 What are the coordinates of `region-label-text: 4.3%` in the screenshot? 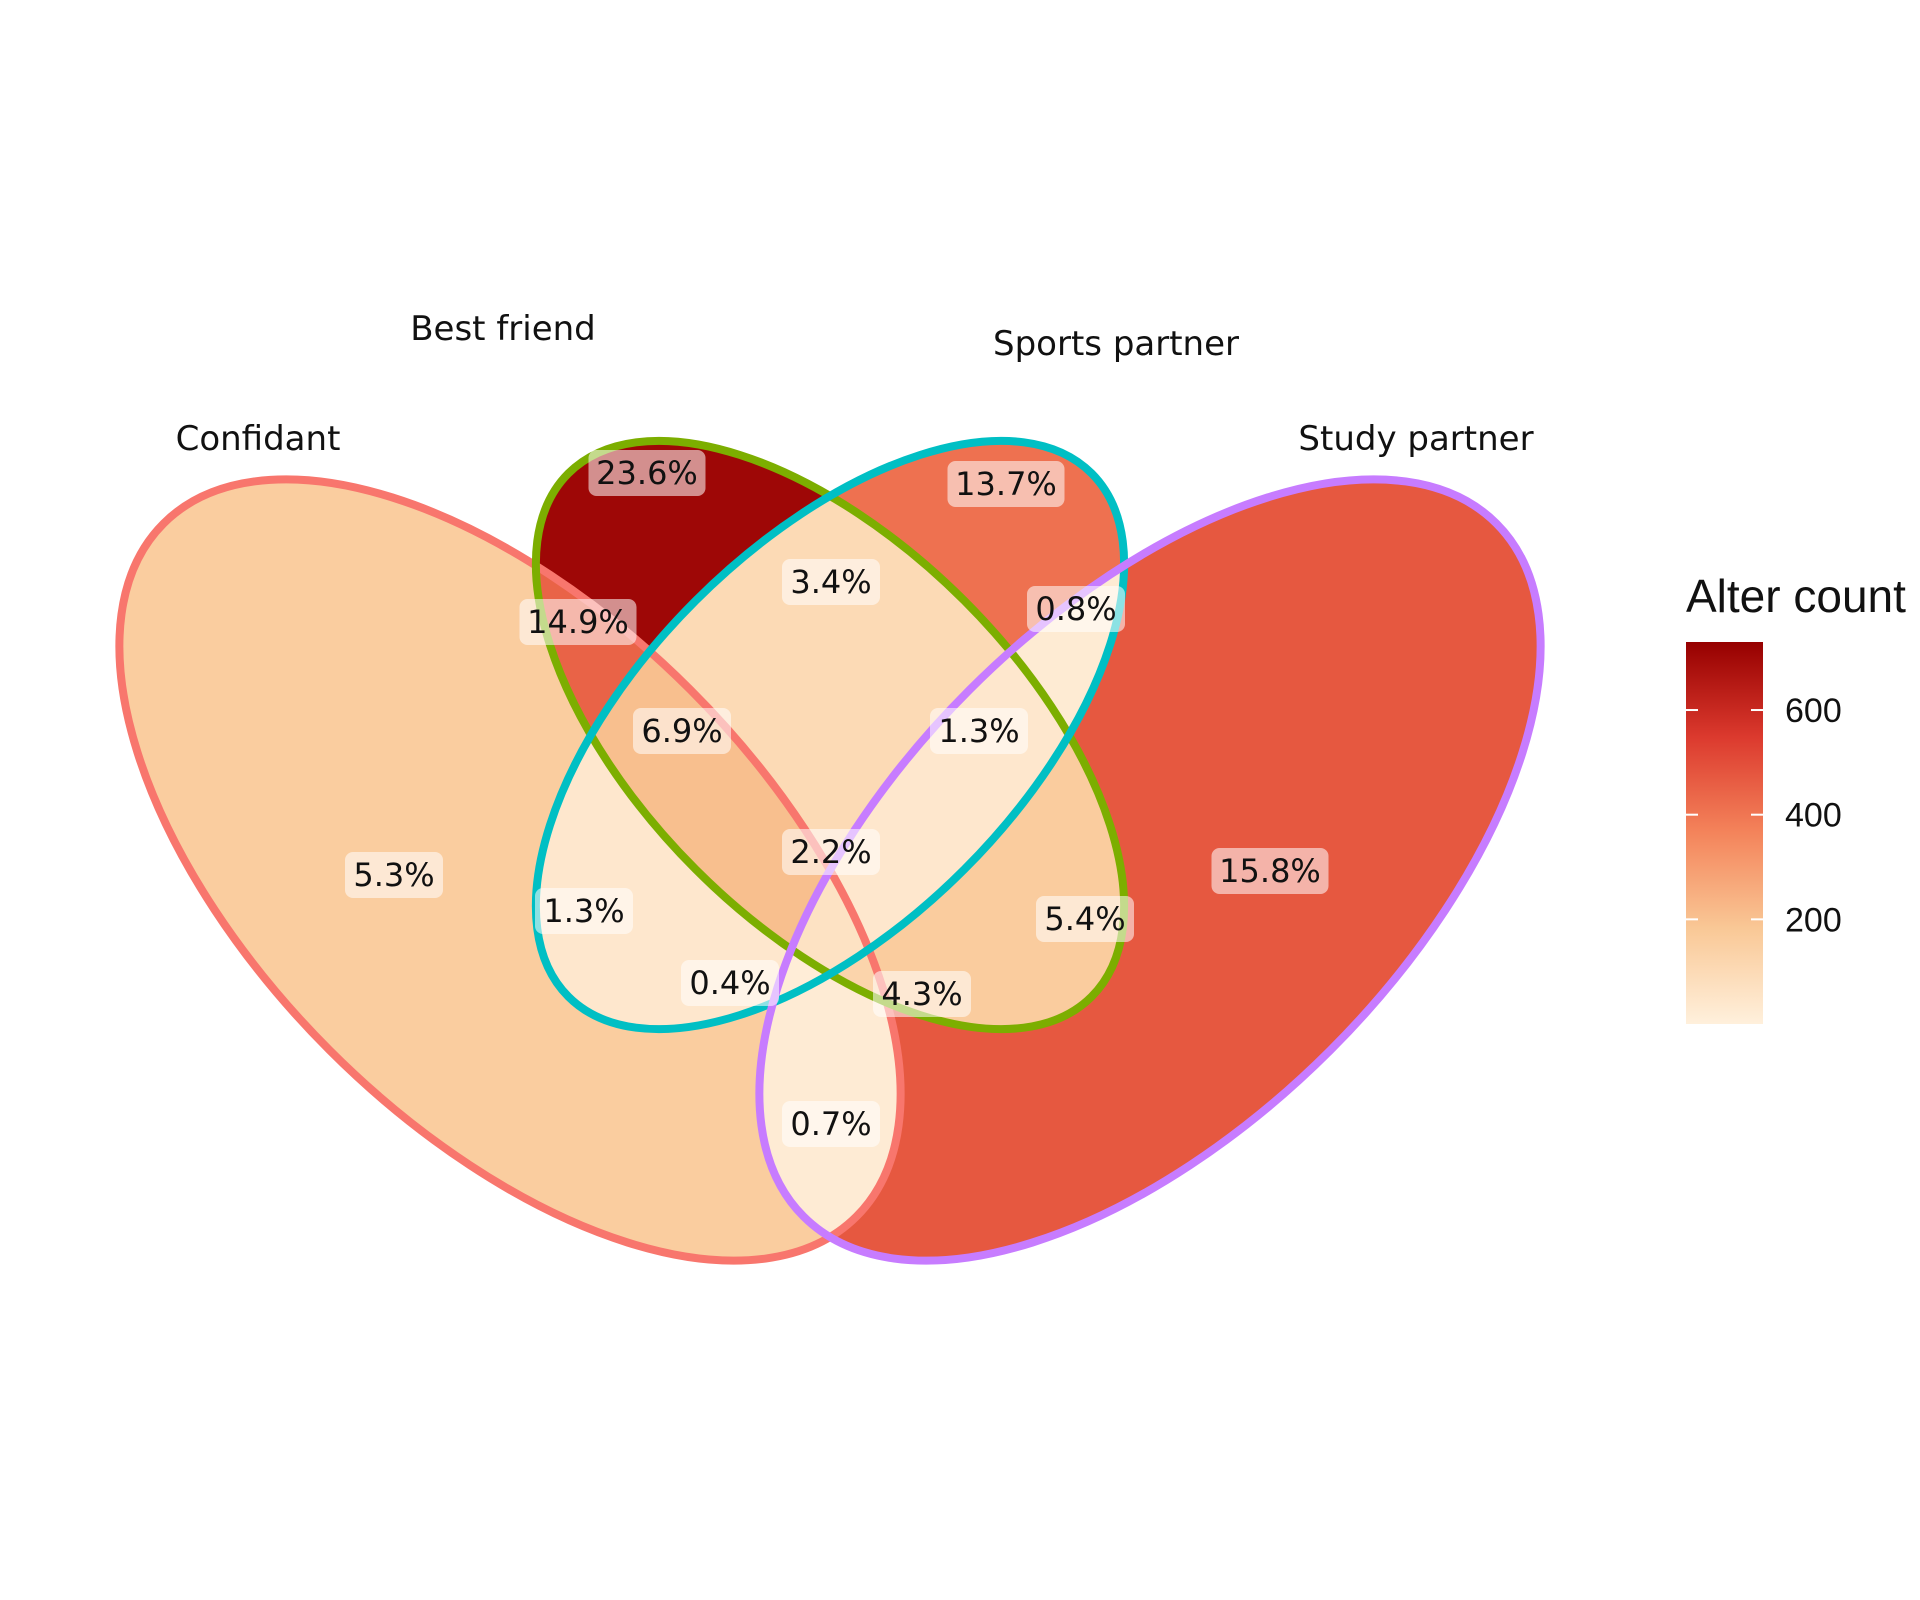 It's located at (921, 994).